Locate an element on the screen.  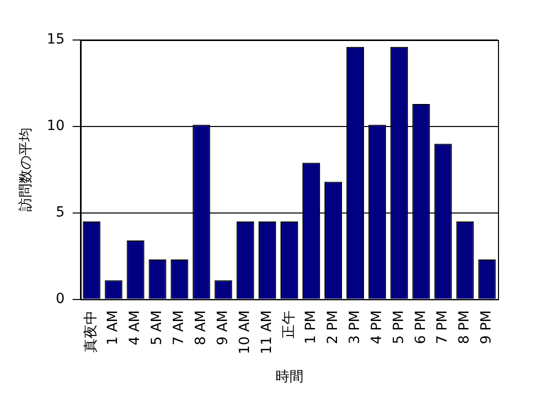
x-tick-label: 4 AM is located at coordinates (135, 328).